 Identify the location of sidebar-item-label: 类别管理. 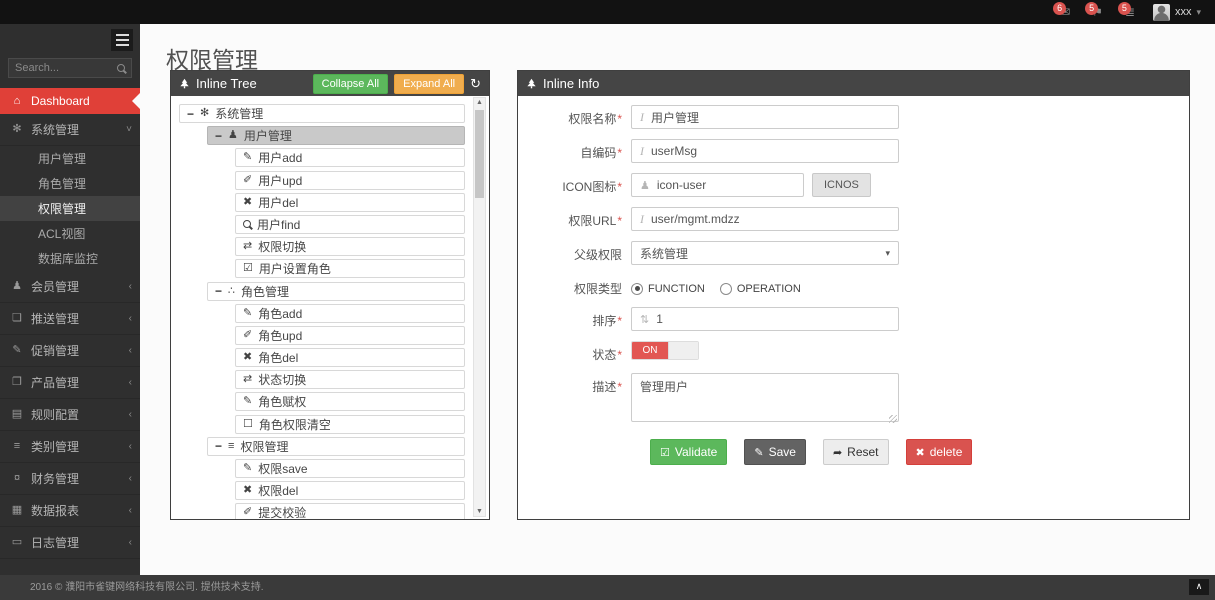
(55, 447).